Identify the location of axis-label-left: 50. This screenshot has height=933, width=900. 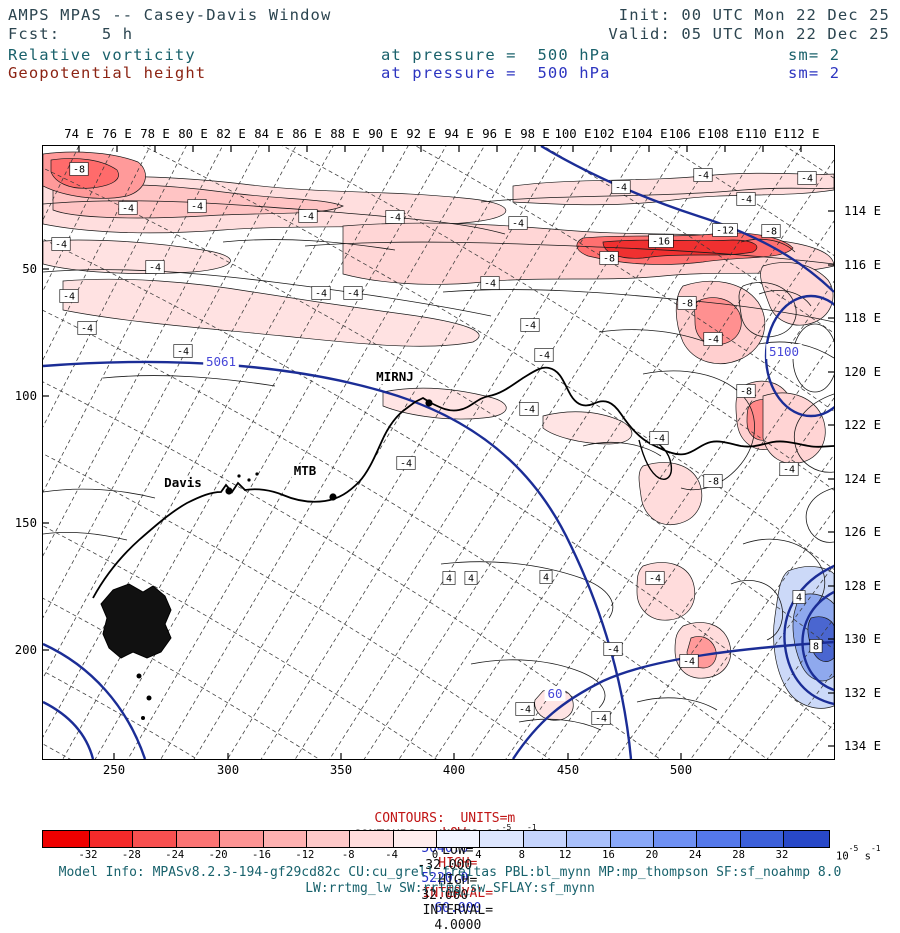
(21, 269).